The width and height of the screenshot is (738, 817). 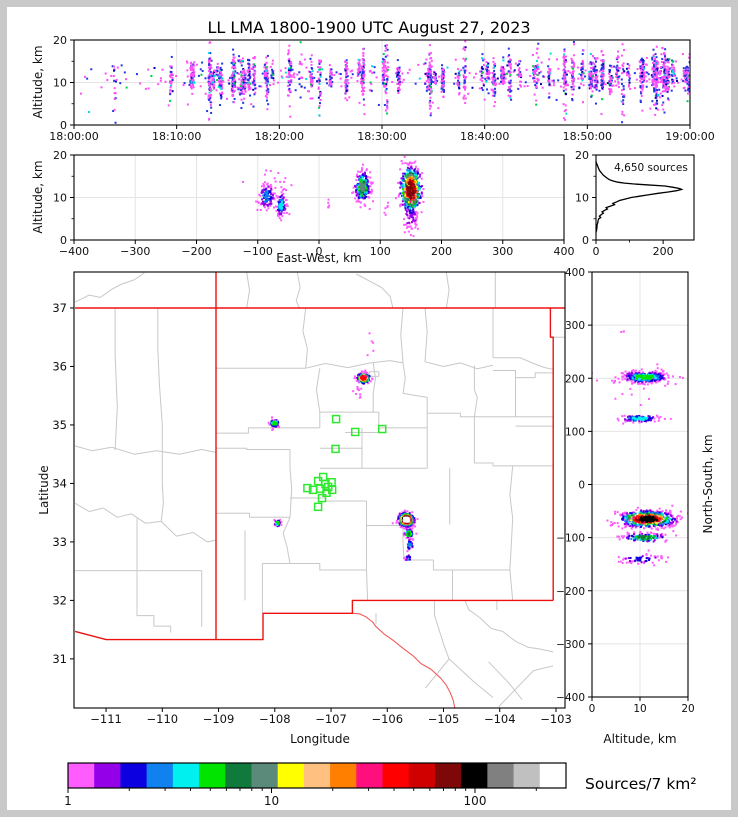 I want to click on source_histogram_panel: 0 200 0 10 20, so click(x=635, y=203).